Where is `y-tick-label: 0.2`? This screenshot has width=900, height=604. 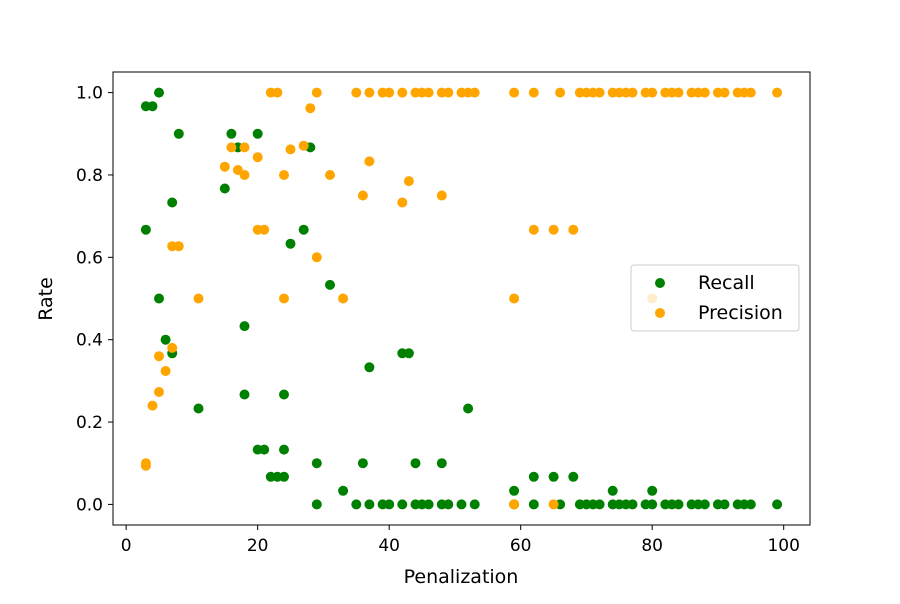
y-tick-label: 0.2 is located at coordinates (89, 423).